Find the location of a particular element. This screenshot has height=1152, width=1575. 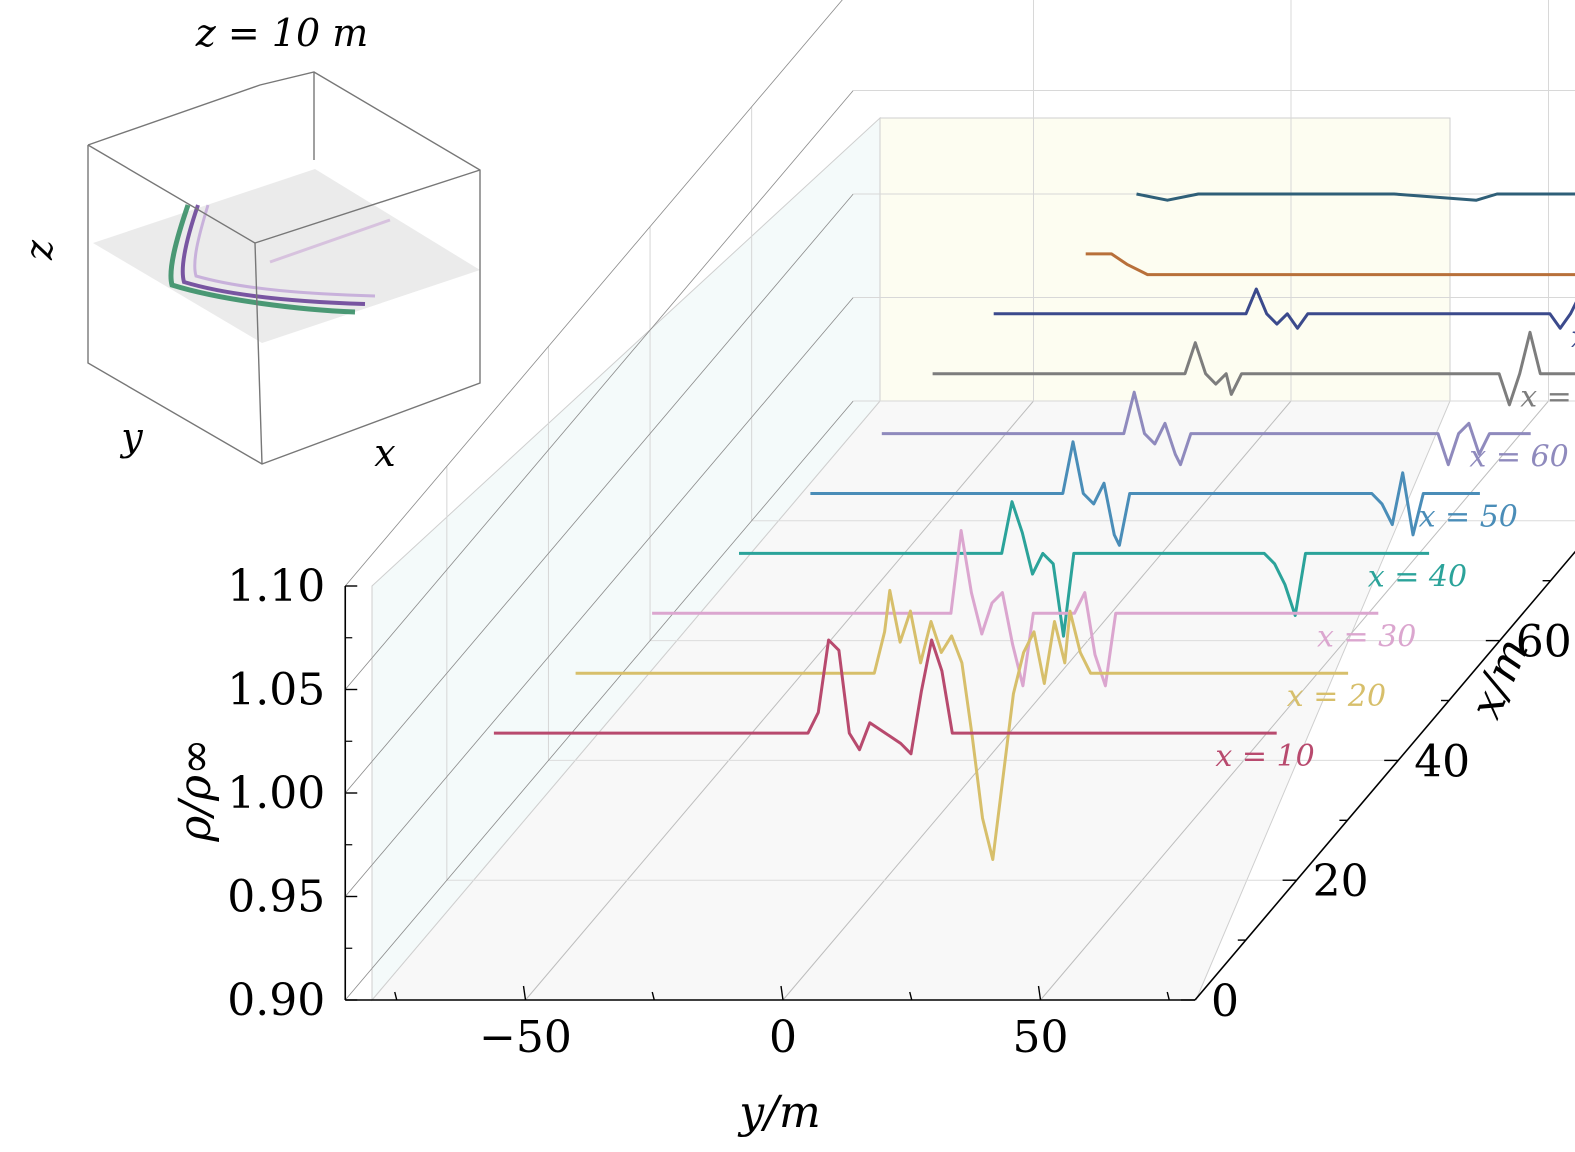

y-tick-label: 50 is located at coordinates (1041, 1037).